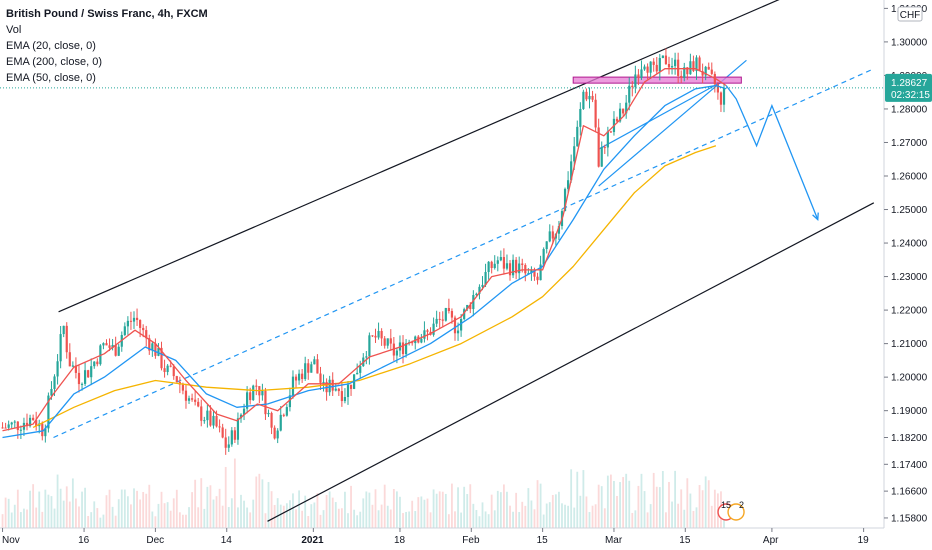  I want to click on legend-ema20: EMA (20, close, 0), so click(51, 46).